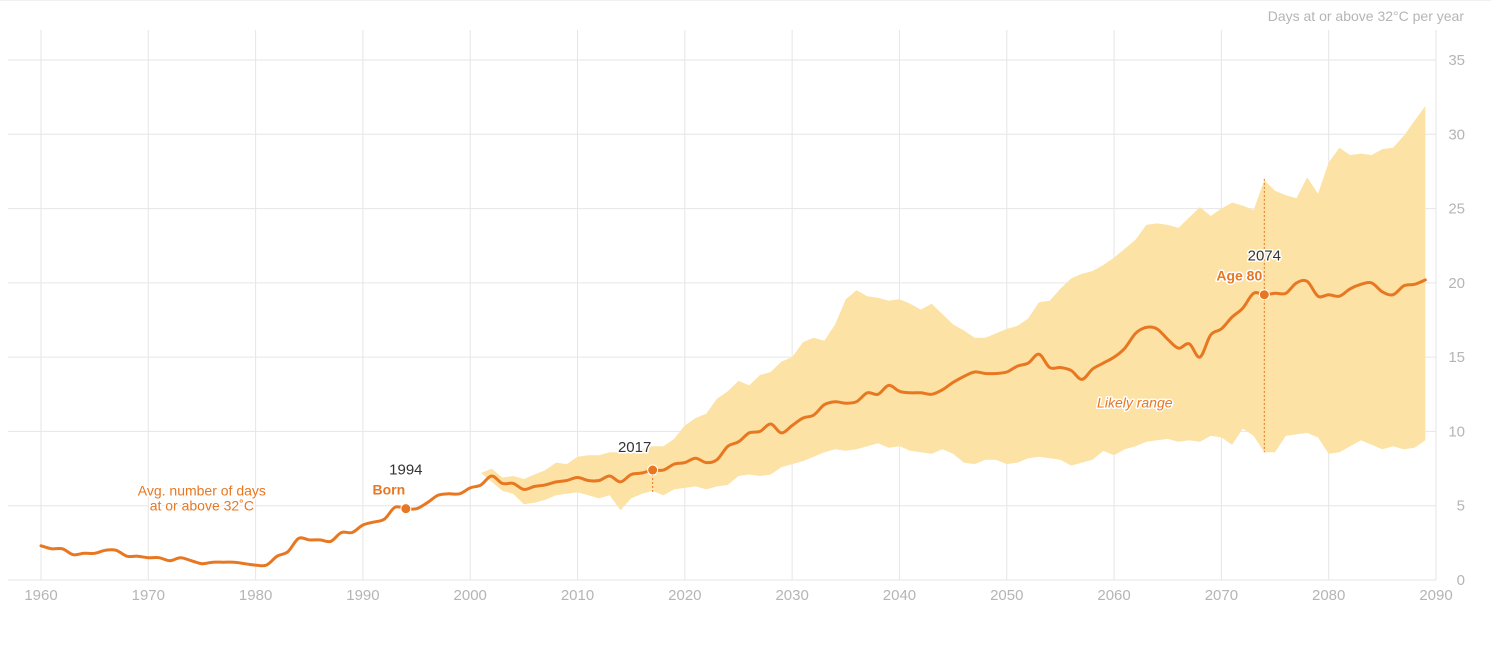  What do you see at coordinates (791, 595) in the screenshot?
I see `x-tick-2030: 2030` at bounding box center [791, 595].